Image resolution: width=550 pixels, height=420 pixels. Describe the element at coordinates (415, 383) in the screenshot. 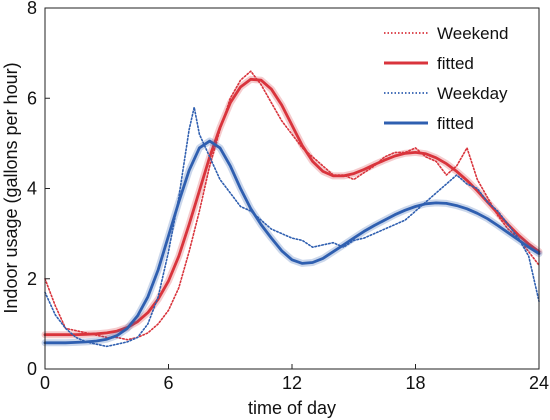

I see `x-tick-label: 18` at that location.